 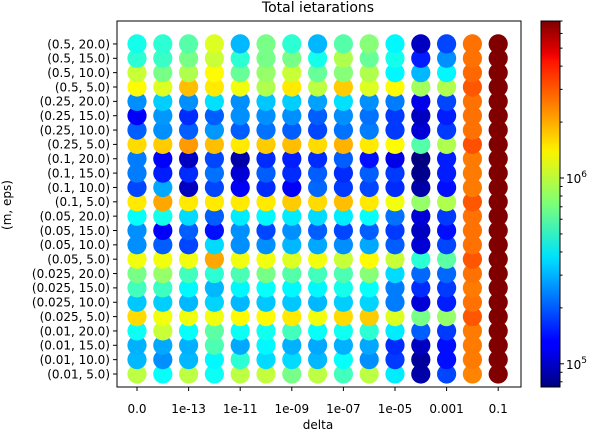 I want to click on colorbar-tick-label: 105, so click(x=576, y=364).